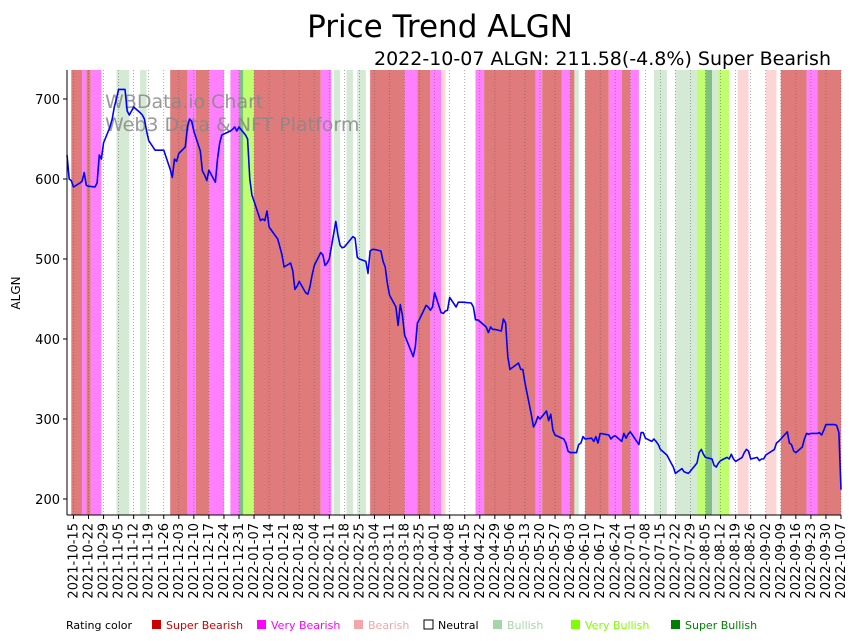 This screenshot has width=857, height=641. I want to click on watermark-line-2: Web3 Data & NFT Platform, so click(232, 125).